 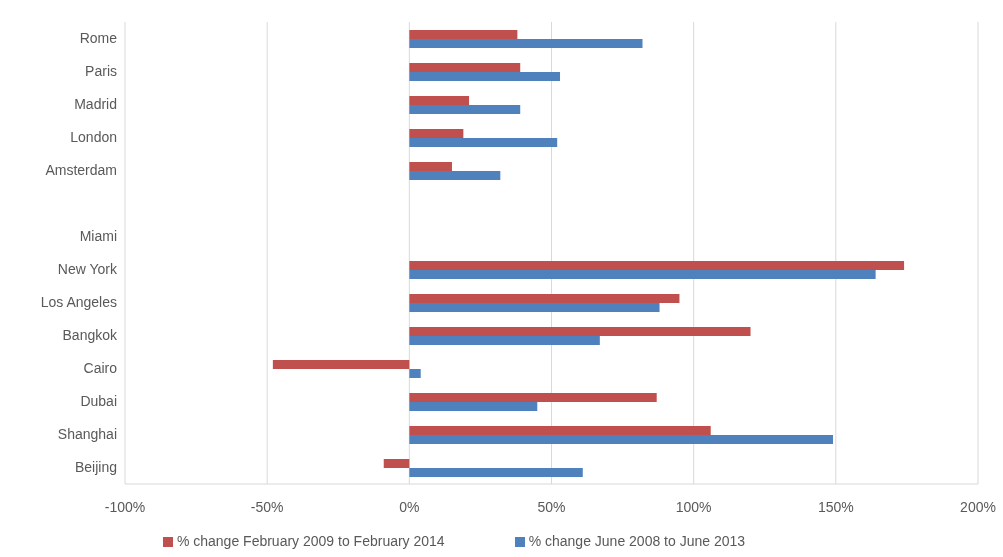 I want to click on legend-label: % change February 2009 to February 2014, so click(x=310, y=541).